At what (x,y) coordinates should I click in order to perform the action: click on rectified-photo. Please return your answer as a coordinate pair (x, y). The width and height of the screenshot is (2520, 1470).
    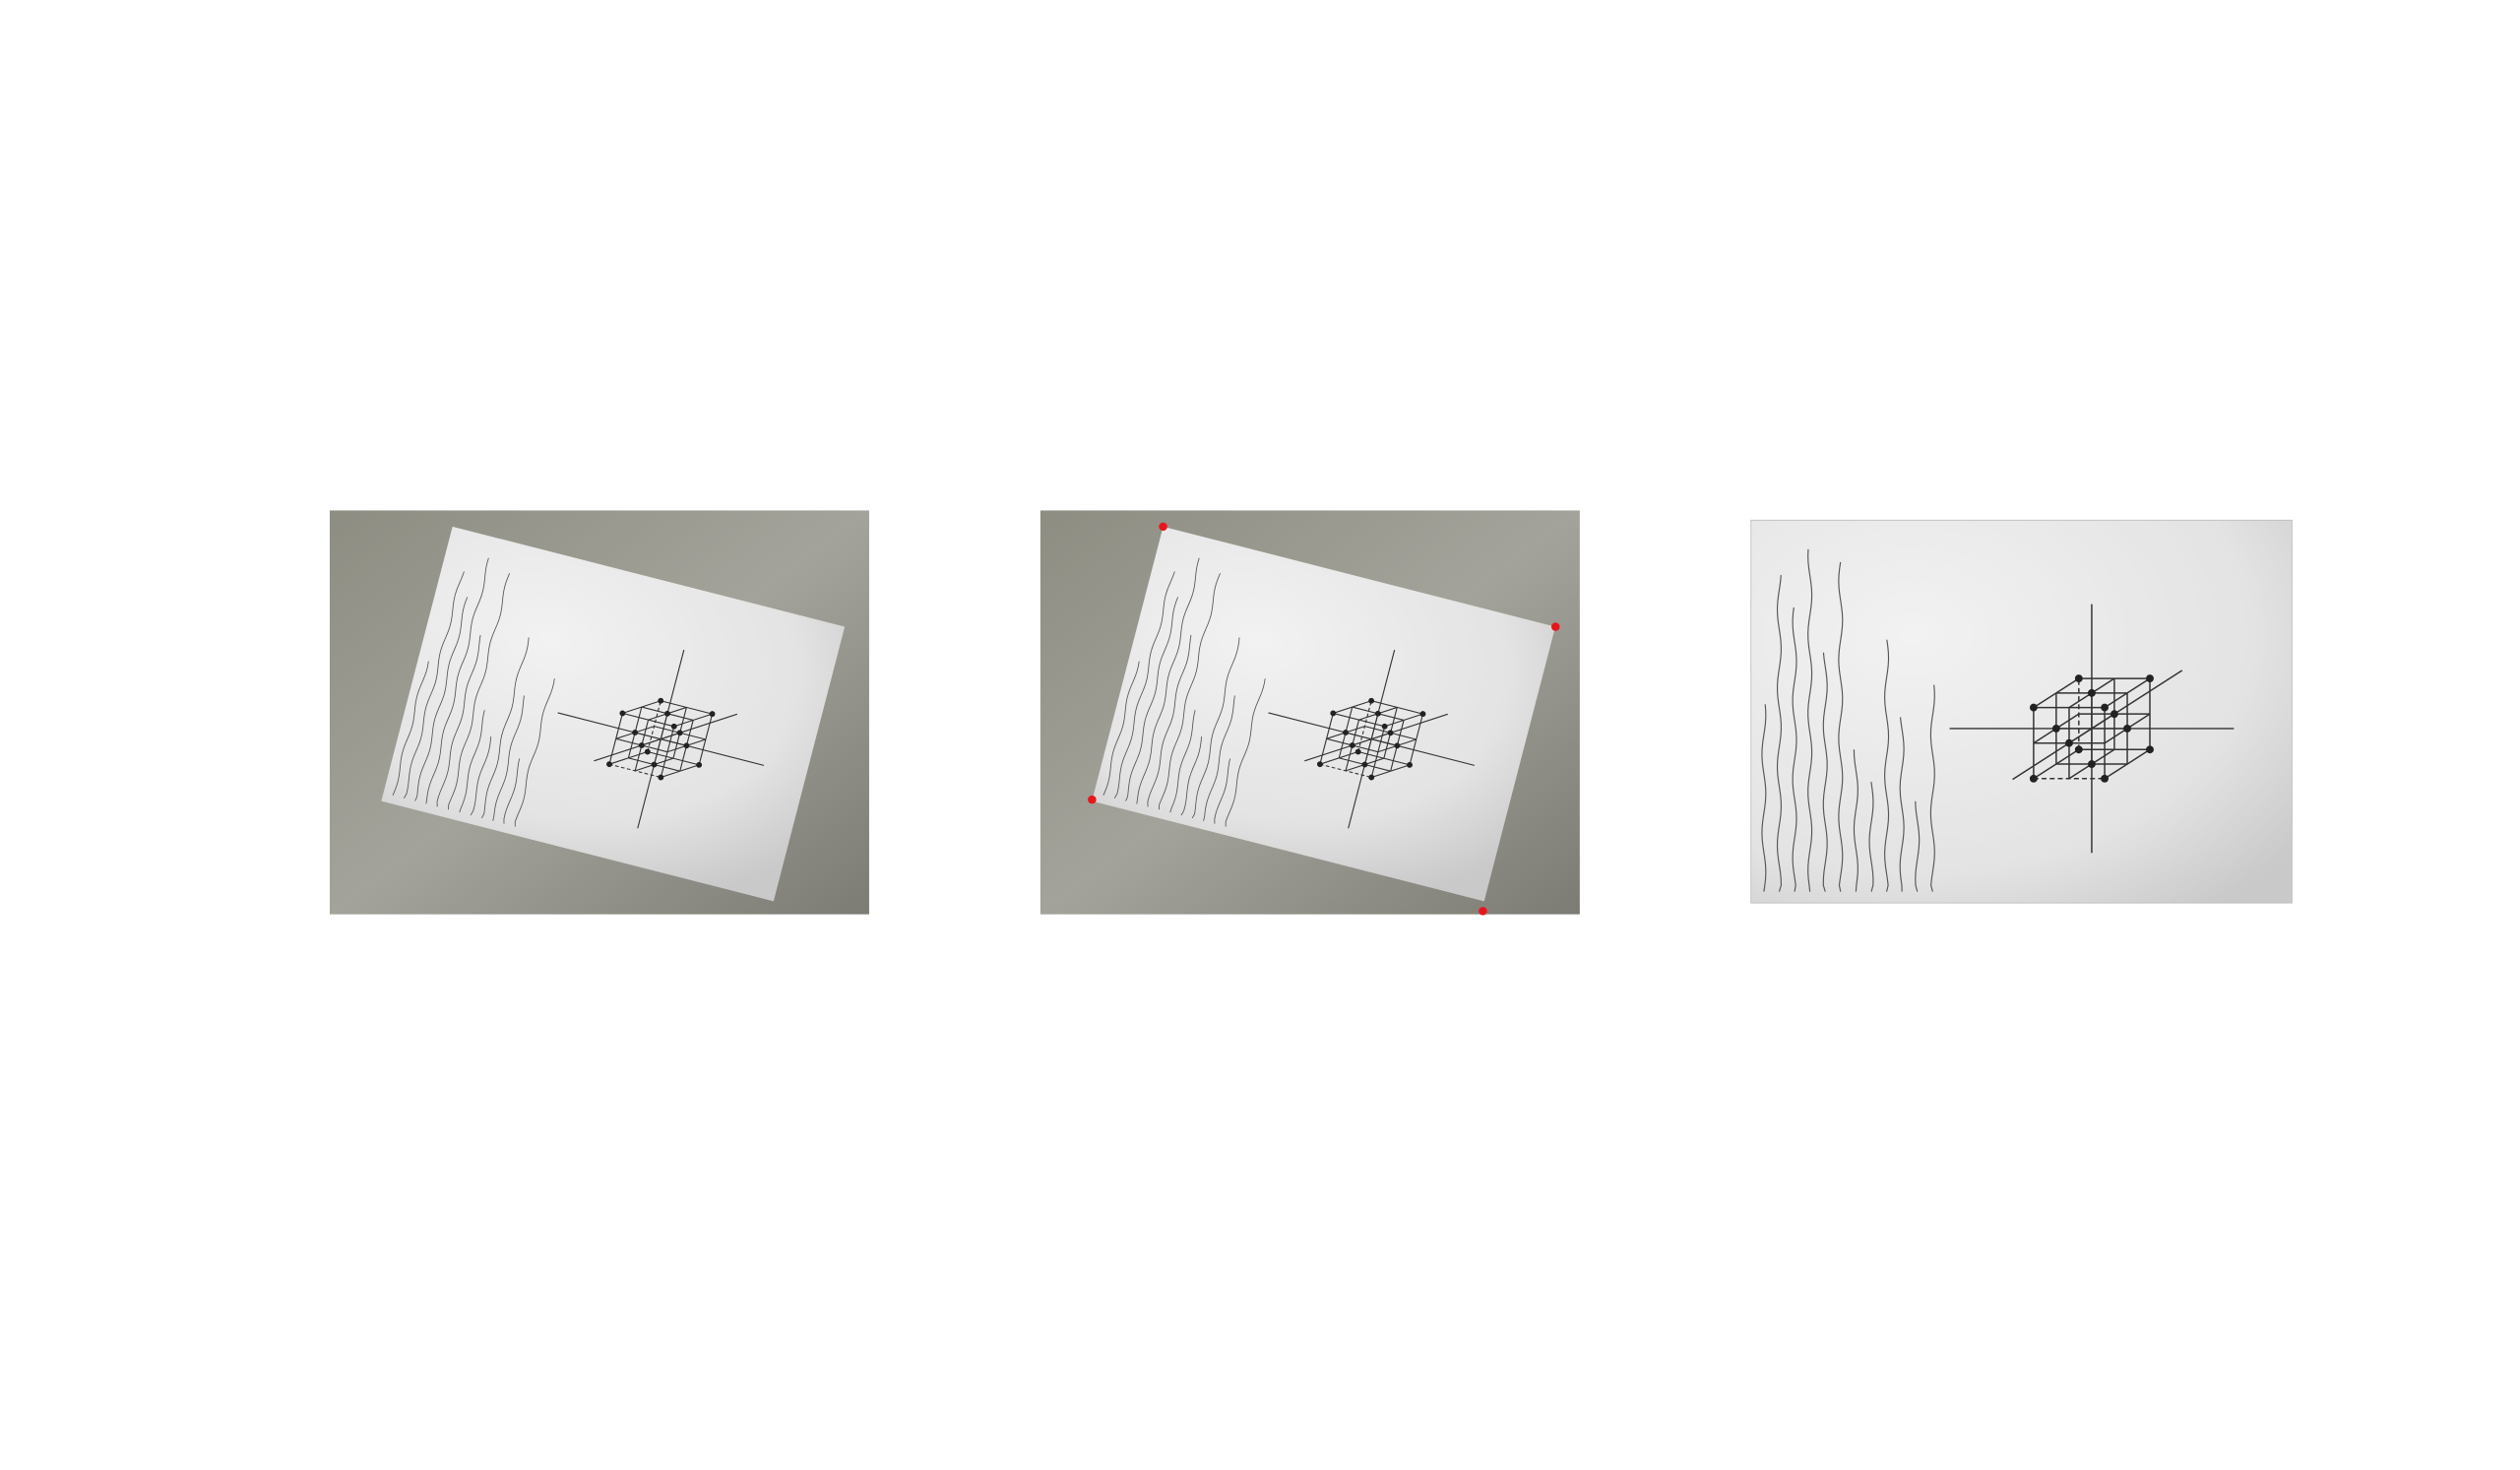
    Looking at the image, I should click on (2021, 711).